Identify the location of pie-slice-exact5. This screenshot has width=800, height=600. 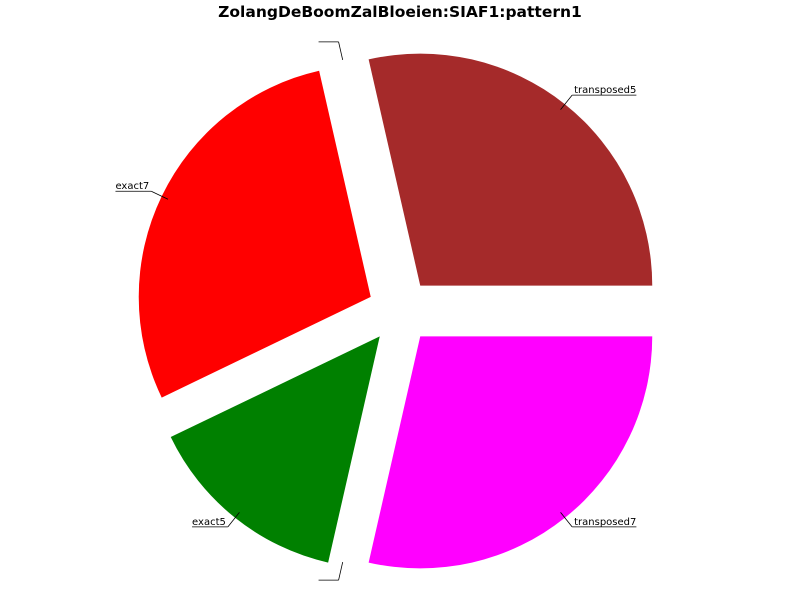
(275, 449).